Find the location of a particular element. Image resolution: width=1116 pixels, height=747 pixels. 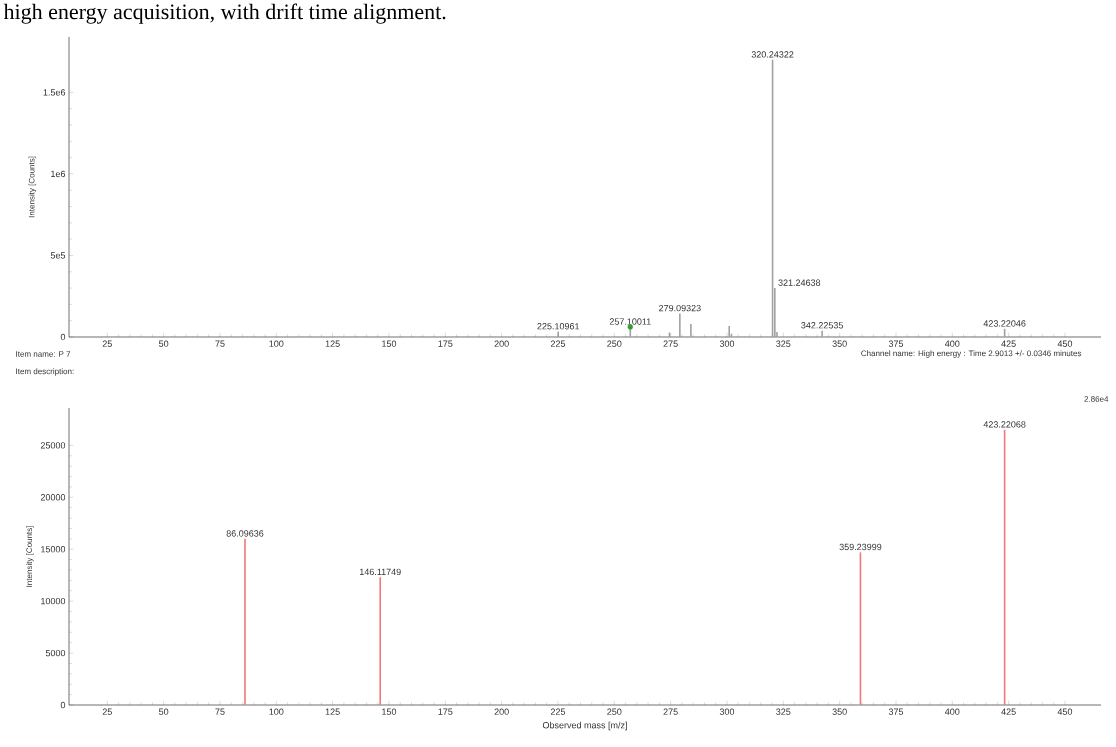

annotation: 359.23999 is located at coordinates (860, 547).